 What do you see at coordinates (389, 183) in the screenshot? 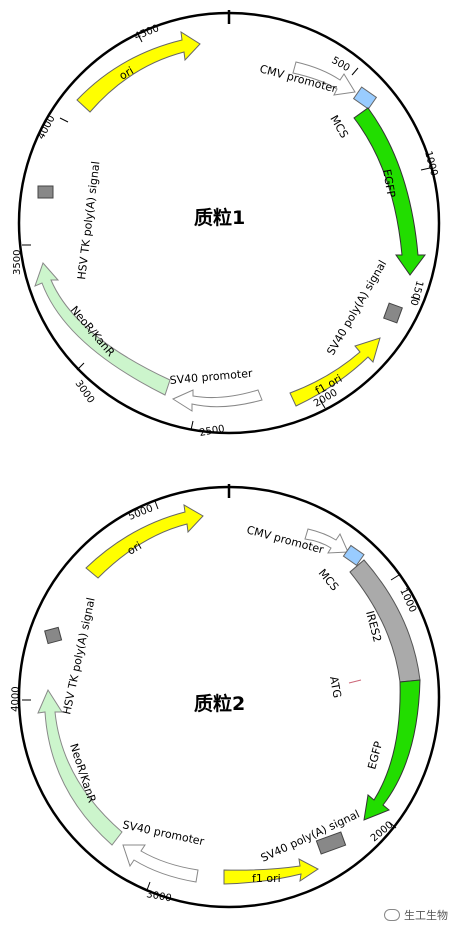
I see `plasmid-1-egfp-label: EGFP` at bounding box center [389, 183].